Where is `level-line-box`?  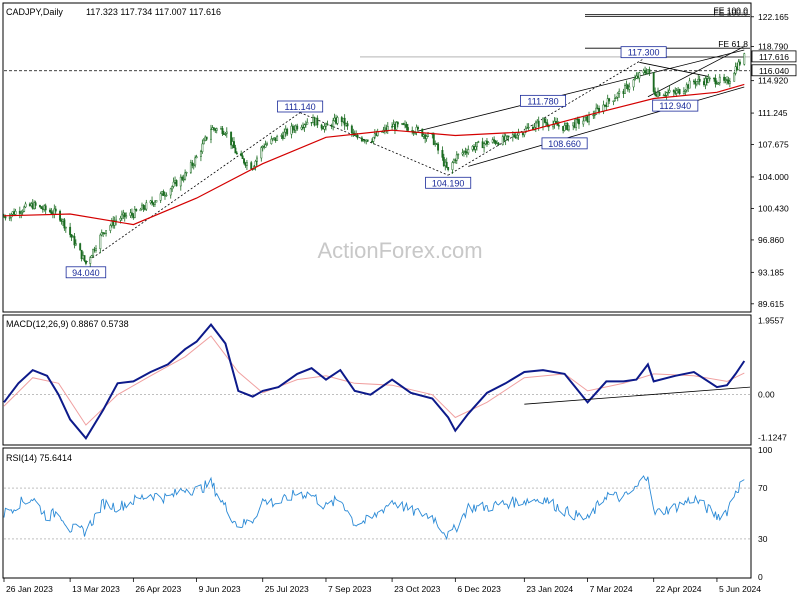 level-line-box is located at coordinates (774, 70).